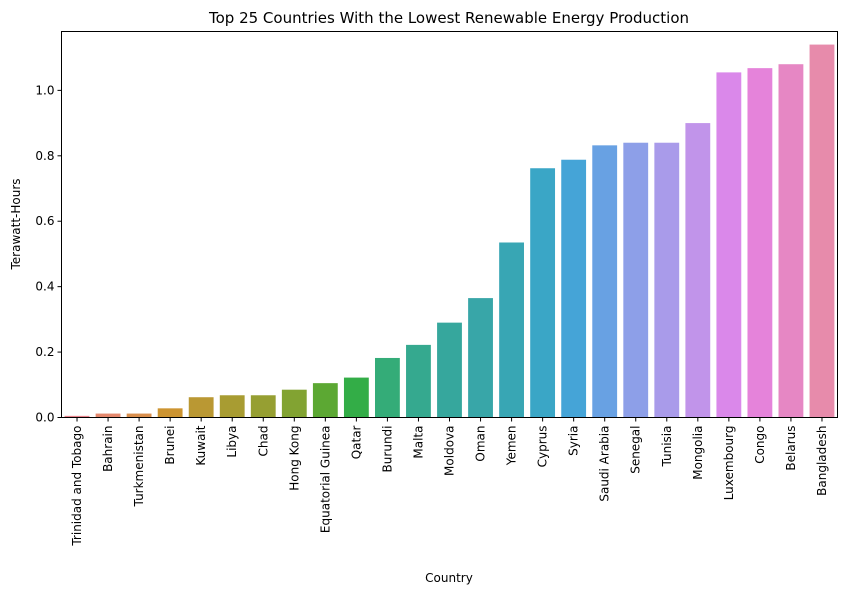 The width and height of the screenshot is (846, 596). What do you see at coordinates (698, 453) in the screenshot?
I see `x-tick-label: Mongolia` at bounding box center [698, 453].